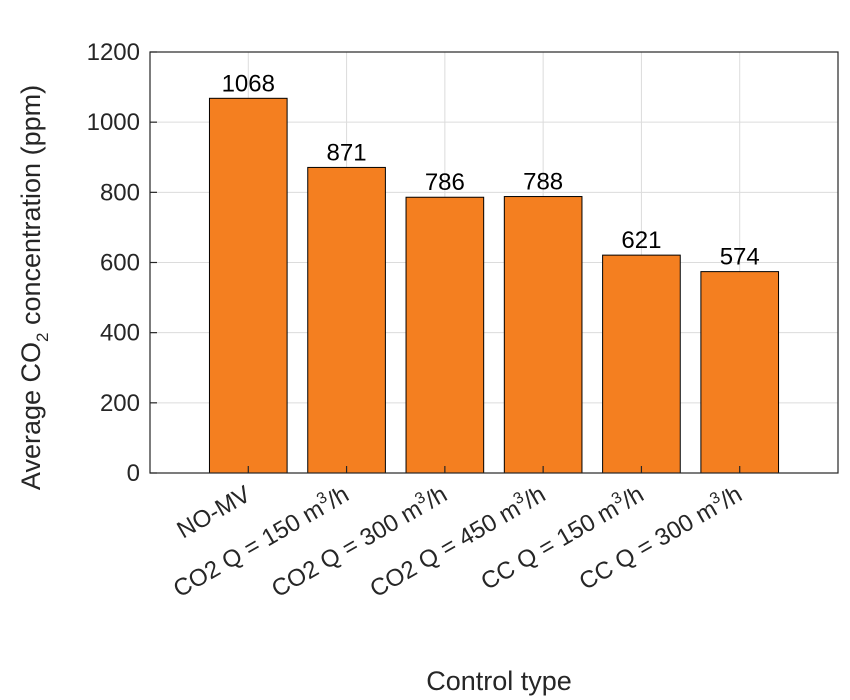  I want to click on x-category-label: CC Q = 300 m3/h, so click(660, 537).